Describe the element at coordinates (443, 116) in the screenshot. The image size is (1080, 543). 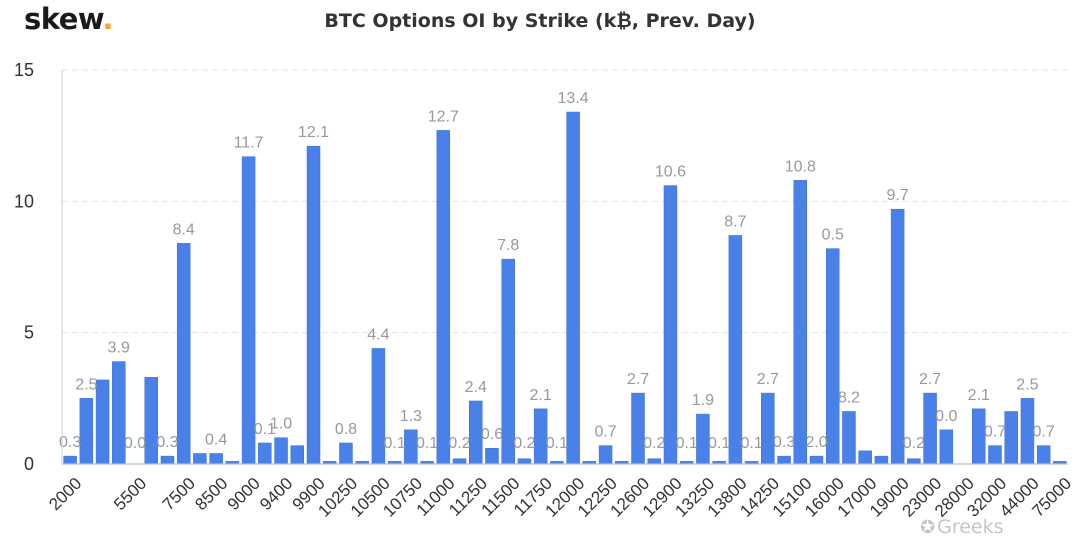
I see `data-label: 12.7` at that location.